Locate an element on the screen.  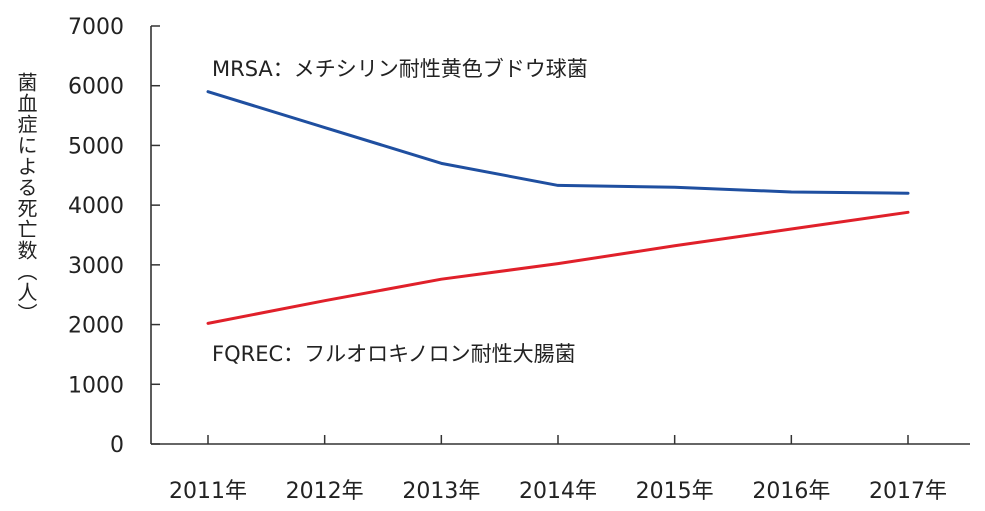
x-tick-label: 2017年 is located at coordinates (908, 491).